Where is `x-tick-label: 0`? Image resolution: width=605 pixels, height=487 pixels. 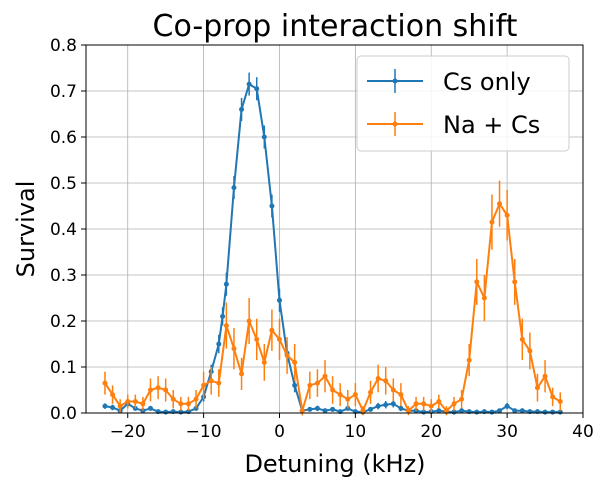
x-tick-label: 0 is located at coordinates (279, 432).